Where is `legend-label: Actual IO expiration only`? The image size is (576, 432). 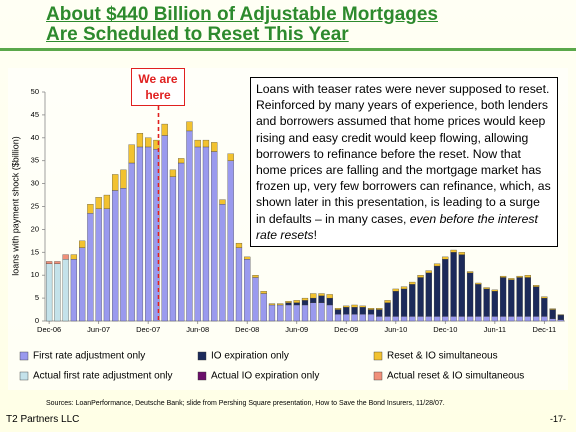
legend-label: Actual IO expiration only is located at coordinates (265, 376).